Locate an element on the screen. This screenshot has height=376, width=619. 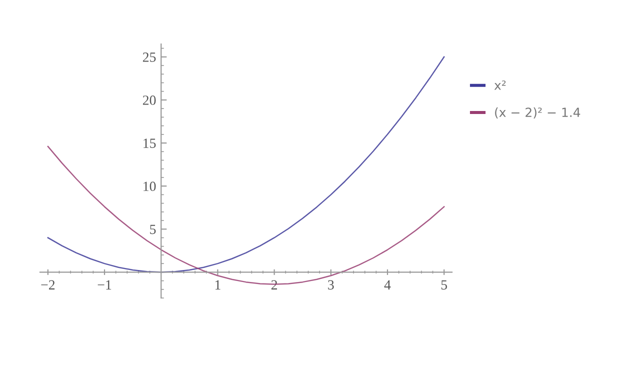
y-tick-label: 15 is located at coordinates (150, 143).